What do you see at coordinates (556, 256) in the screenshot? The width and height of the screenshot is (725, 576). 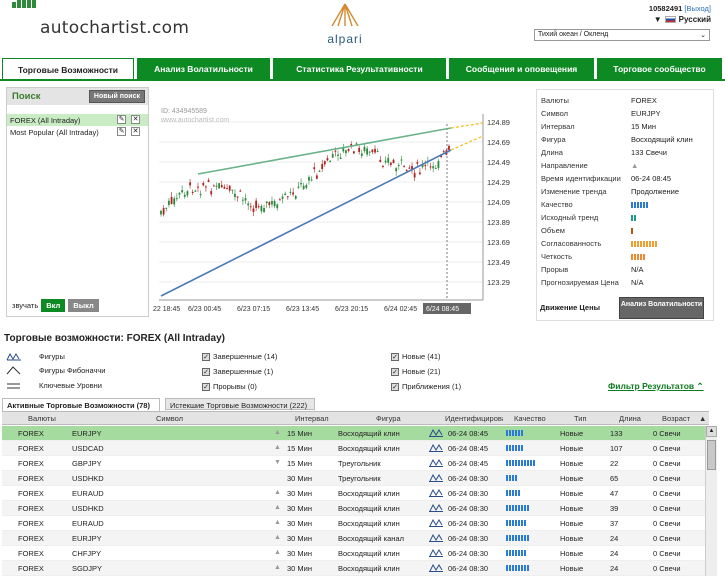 I see `detail-label: Четкость` at bounding box center [556, 256].